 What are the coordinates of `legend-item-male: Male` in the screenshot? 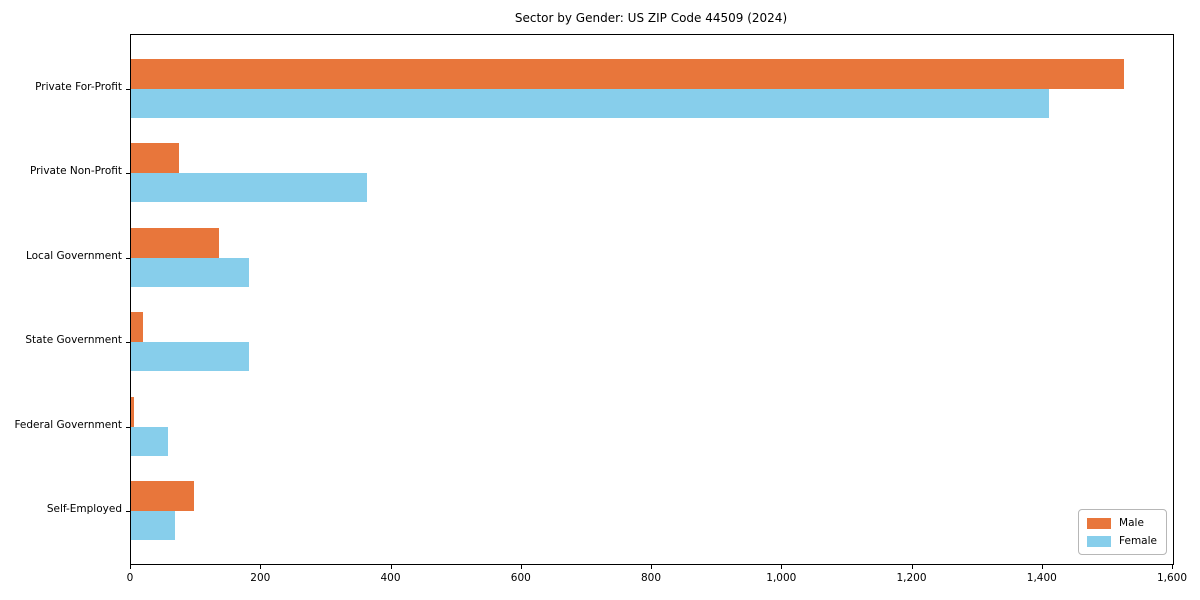 It's located at (1122, 523).